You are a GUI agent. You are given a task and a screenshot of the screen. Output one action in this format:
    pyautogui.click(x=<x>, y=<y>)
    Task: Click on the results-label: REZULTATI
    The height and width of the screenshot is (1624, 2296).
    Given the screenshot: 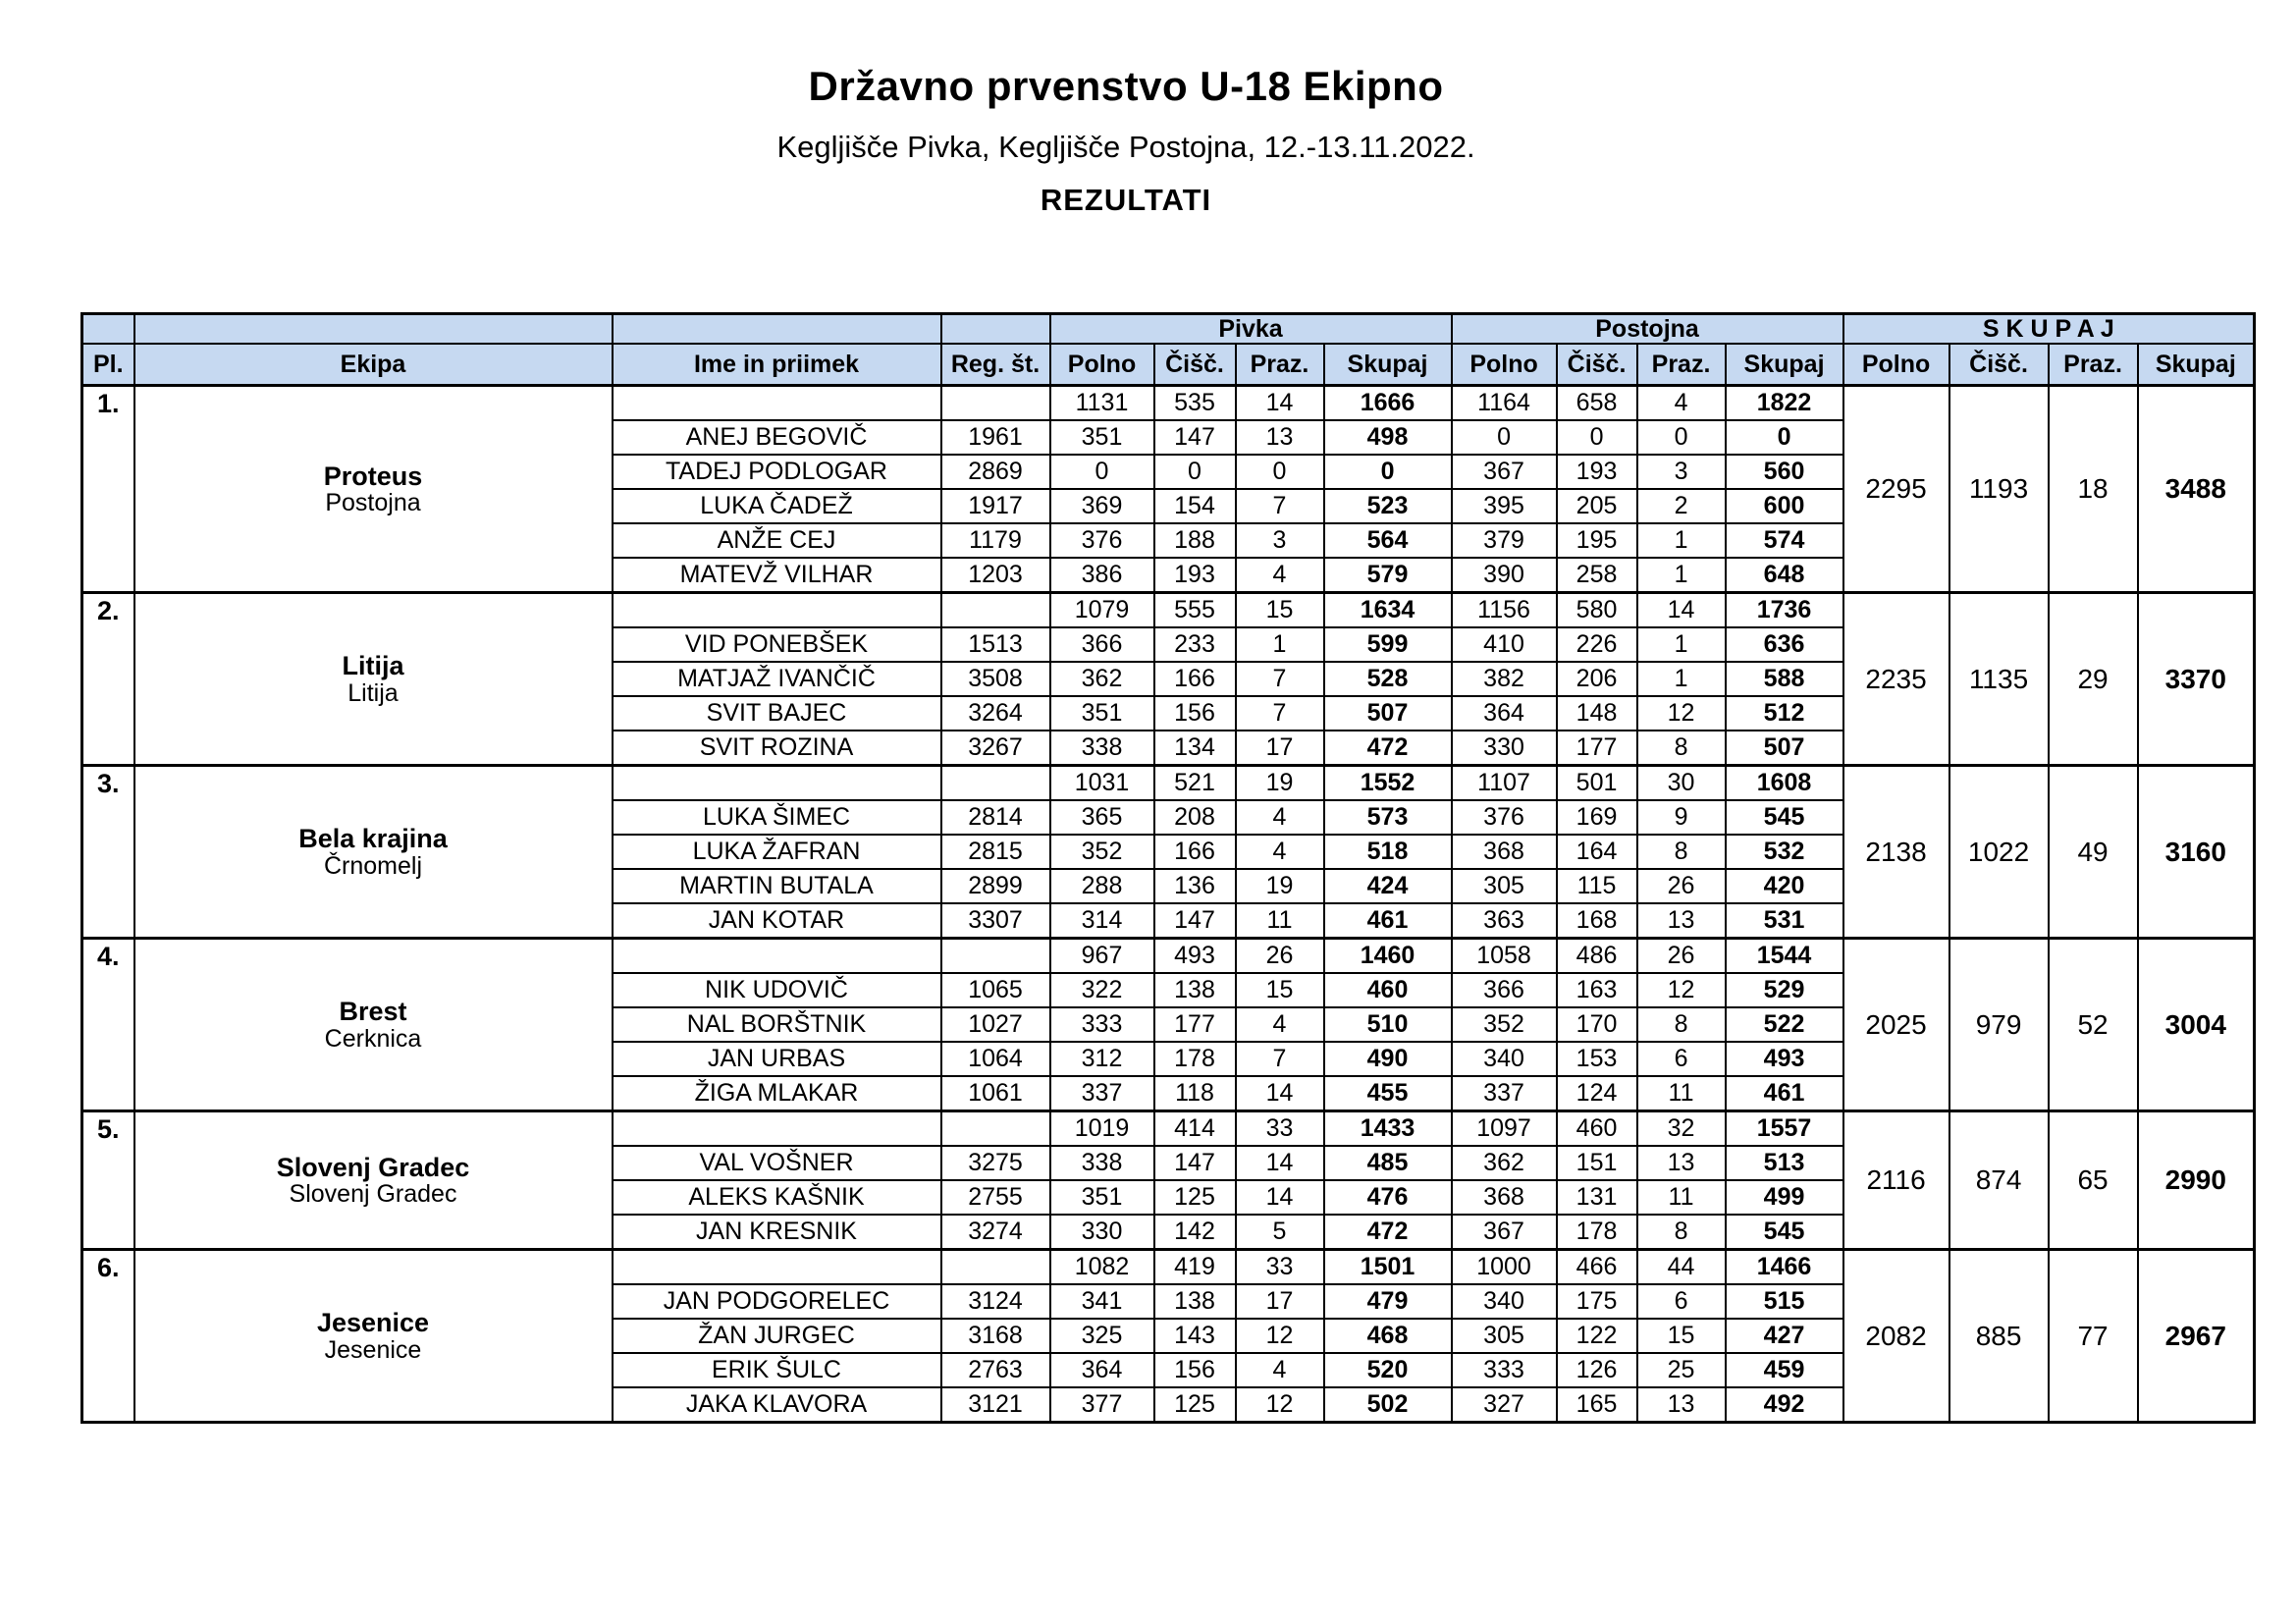 What is the action you would take?
    pyautogui.click(x=1126, y=200)
    